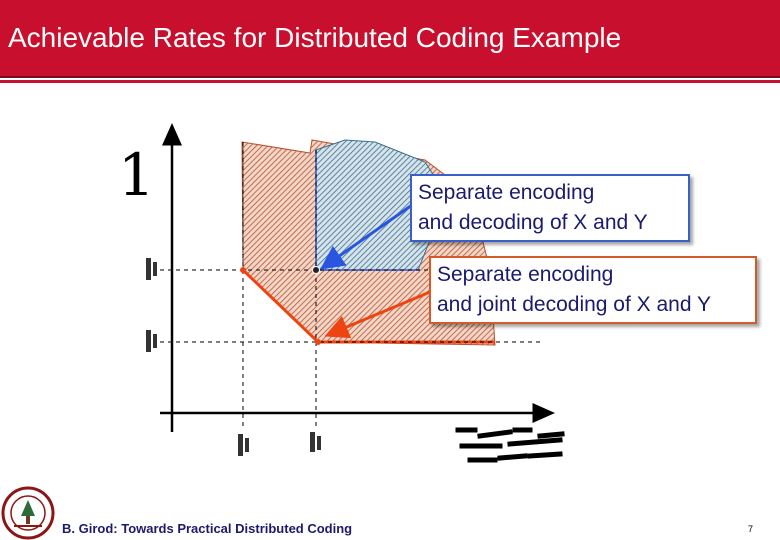 The height and width of the screenshot is (540, 780). I want to click on separate-decoding-arrow, so click(366, 236).